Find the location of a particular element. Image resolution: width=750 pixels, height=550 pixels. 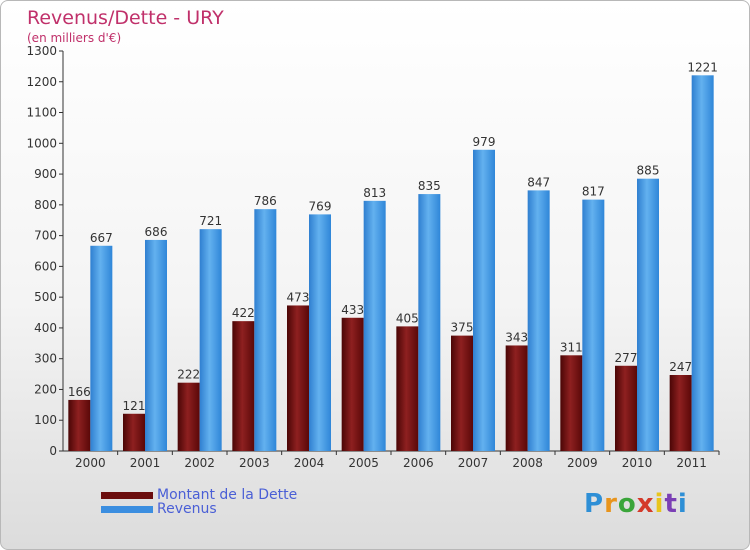

y-tick-label: 1100 is located at coordinates (41, 113).